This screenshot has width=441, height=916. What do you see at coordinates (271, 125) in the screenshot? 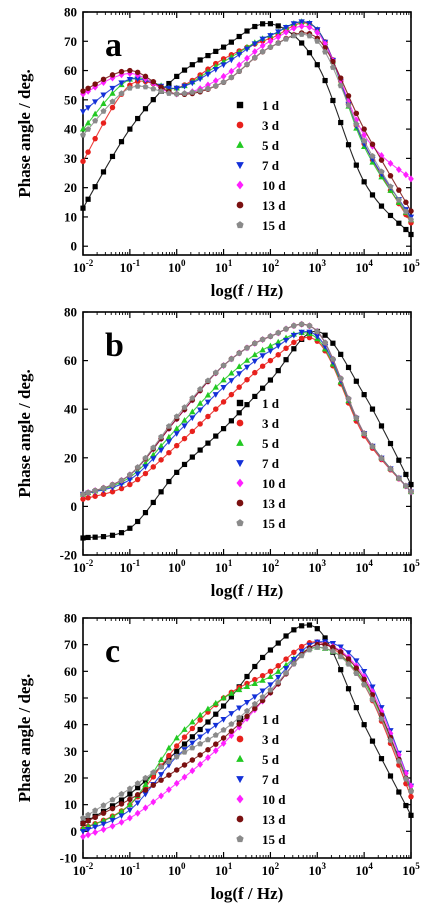
I see `legend-label: 3 d` at bounding box center [271, 125].